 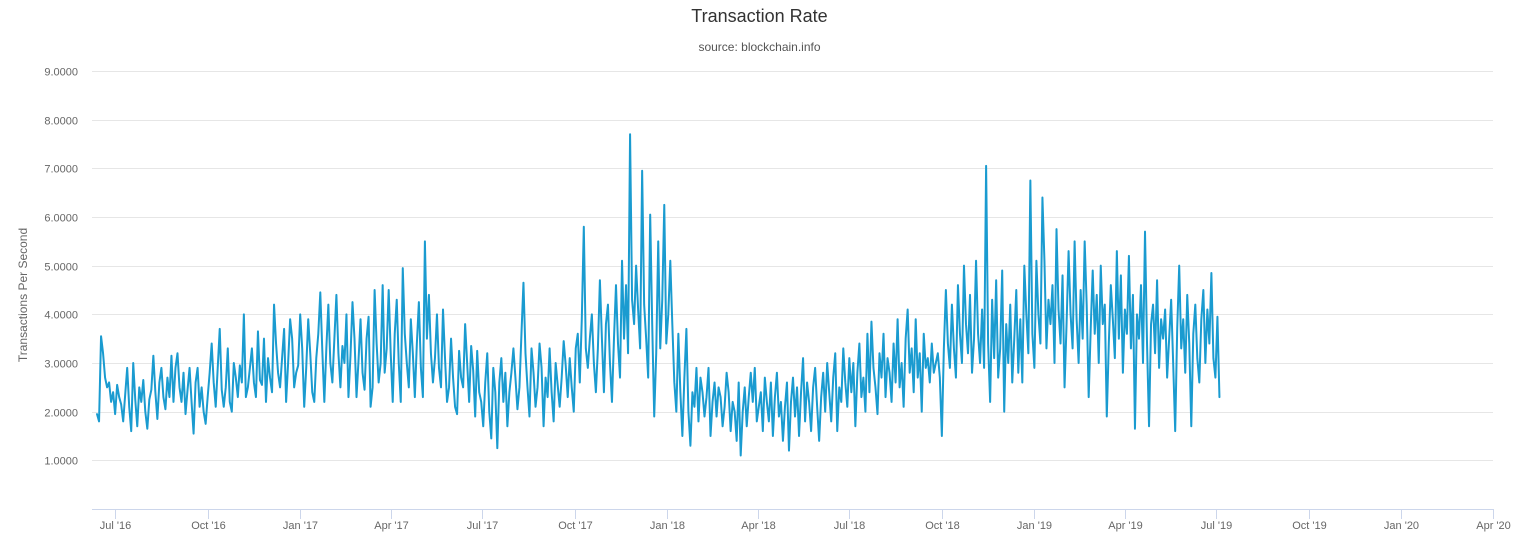 What do you see at coordinates (61, 219) in the screenshot?
I see `y-tick-label: 6.0000` at bounding box center [61, 219].